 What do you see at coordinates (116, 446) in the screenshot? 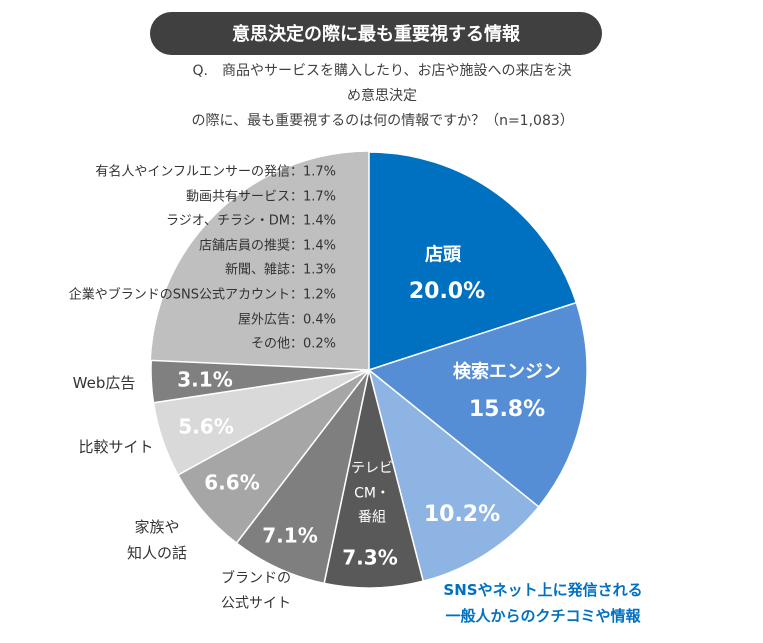
I see `slice-label: 比較サイト` at bounding box center [116, 446].